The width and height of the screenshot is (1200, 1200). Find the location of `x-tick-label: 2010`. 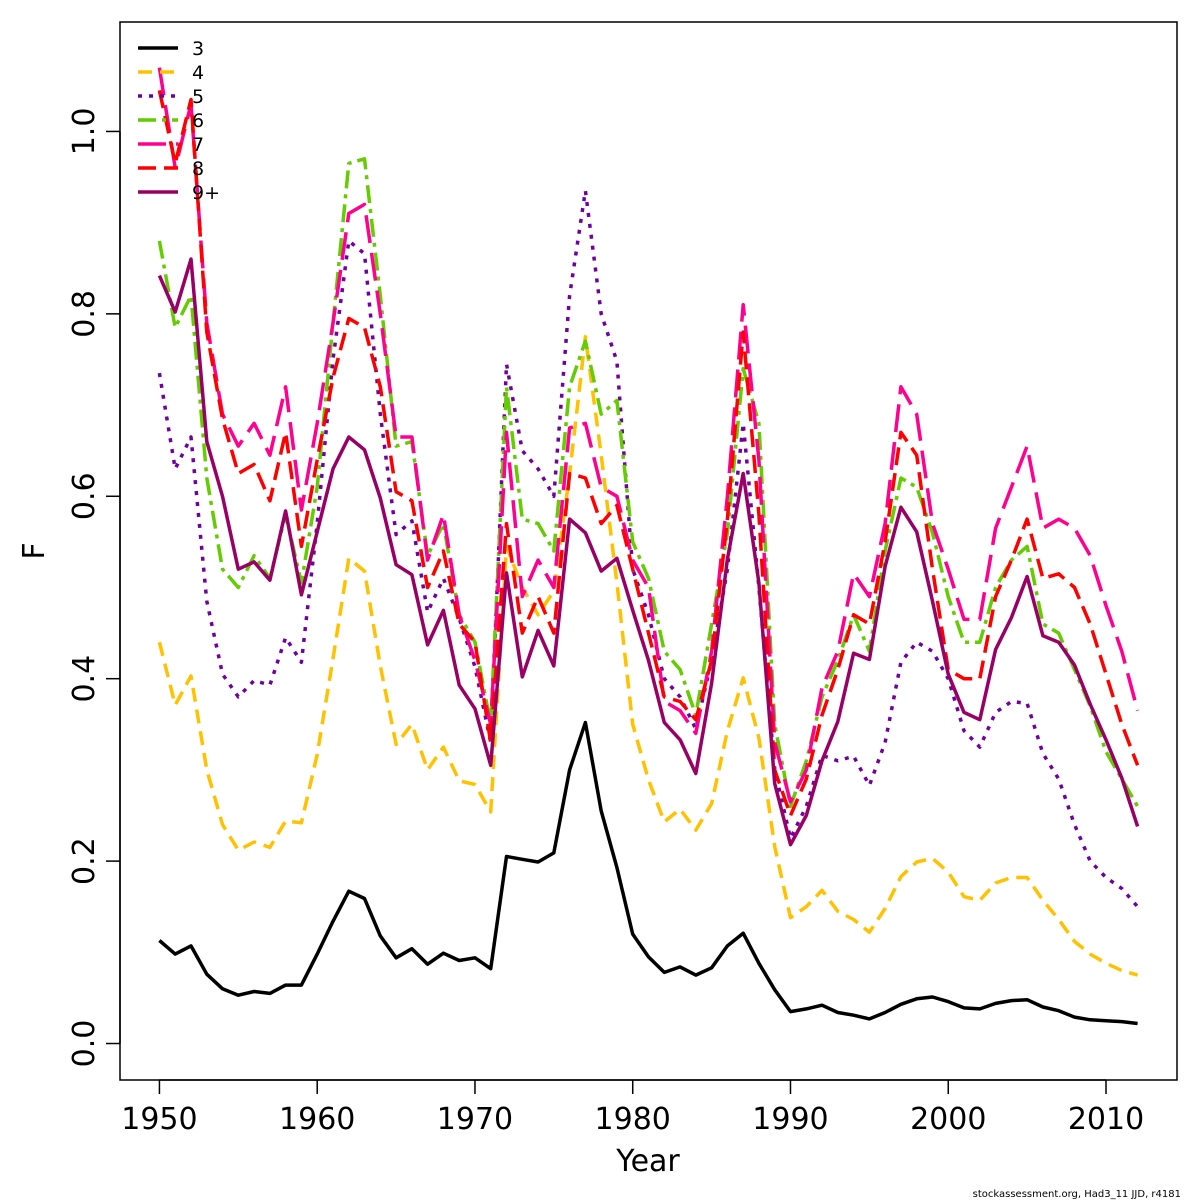

x-tick-label: 2010 is located at coordinates (1106, 1119).